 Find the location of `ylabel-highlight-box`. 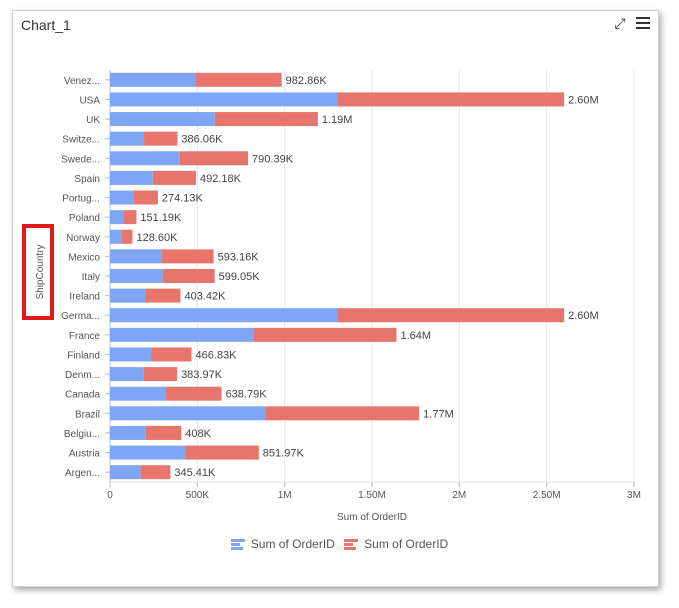

ylabel-highlight-box is located at coordinates (38, 272).